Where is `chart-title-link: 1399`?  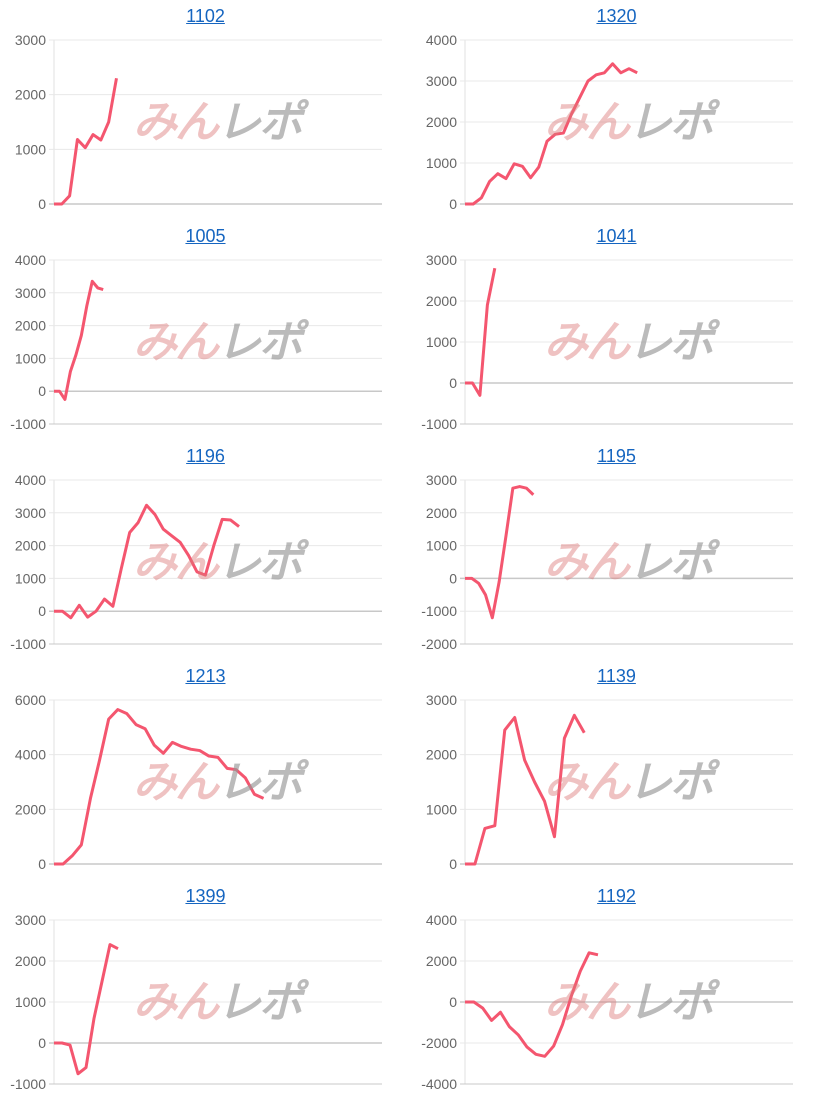 chart-title-link: 1399 is located at coordinates (205, 896).